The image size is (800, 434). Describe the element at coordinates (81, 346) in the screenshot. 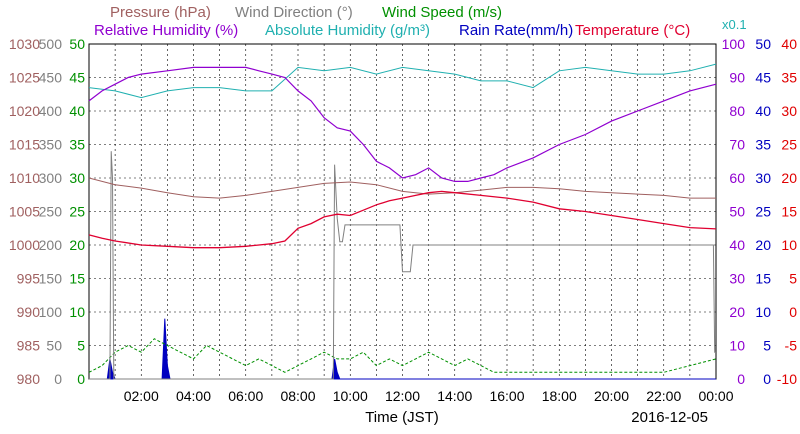

I see `y-tick-wind-speed: 5` at that location.